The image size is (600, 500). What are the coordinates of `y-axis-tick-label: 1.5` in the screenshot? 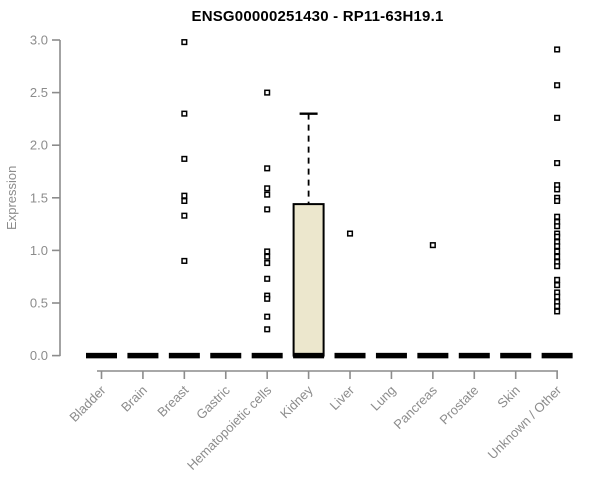 It's located at (39, 197).